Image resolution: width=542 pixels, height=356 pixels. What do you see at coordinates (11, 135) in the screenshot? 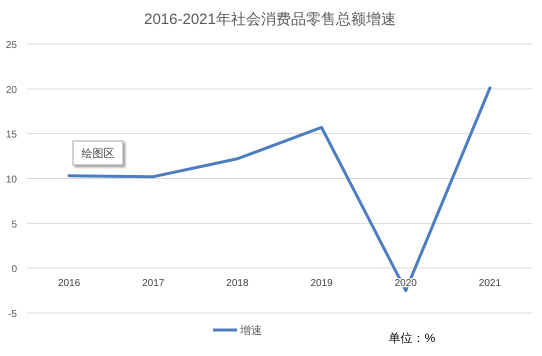
I see `ytick: 15` at bounding box center [11, 135].